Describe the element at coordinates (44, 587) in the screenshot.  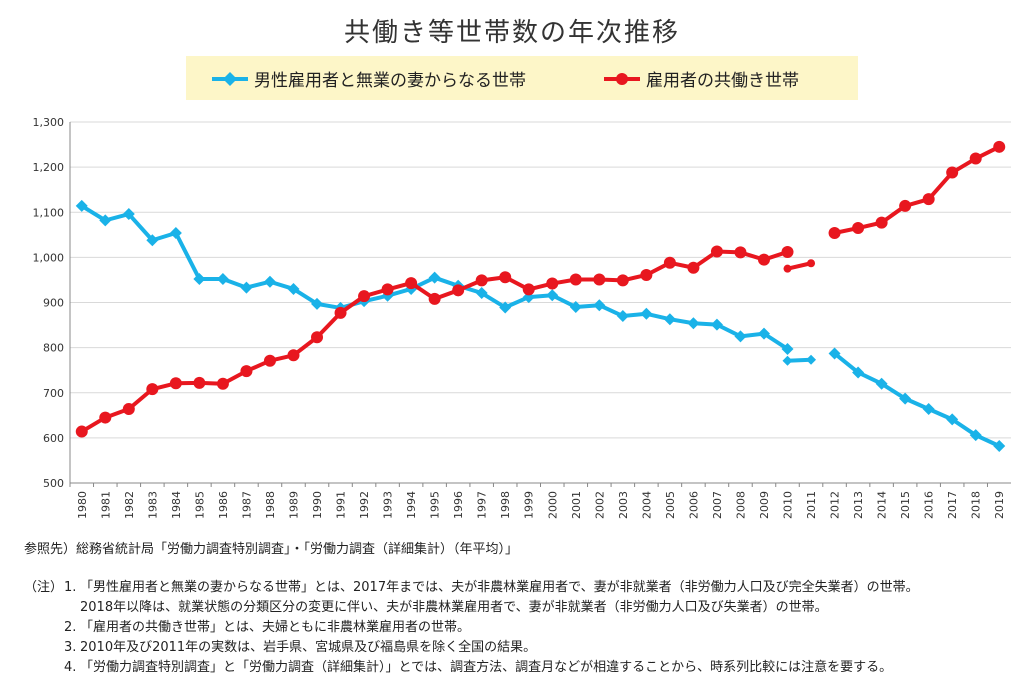
I see `note-prefix: （注）` at that location.